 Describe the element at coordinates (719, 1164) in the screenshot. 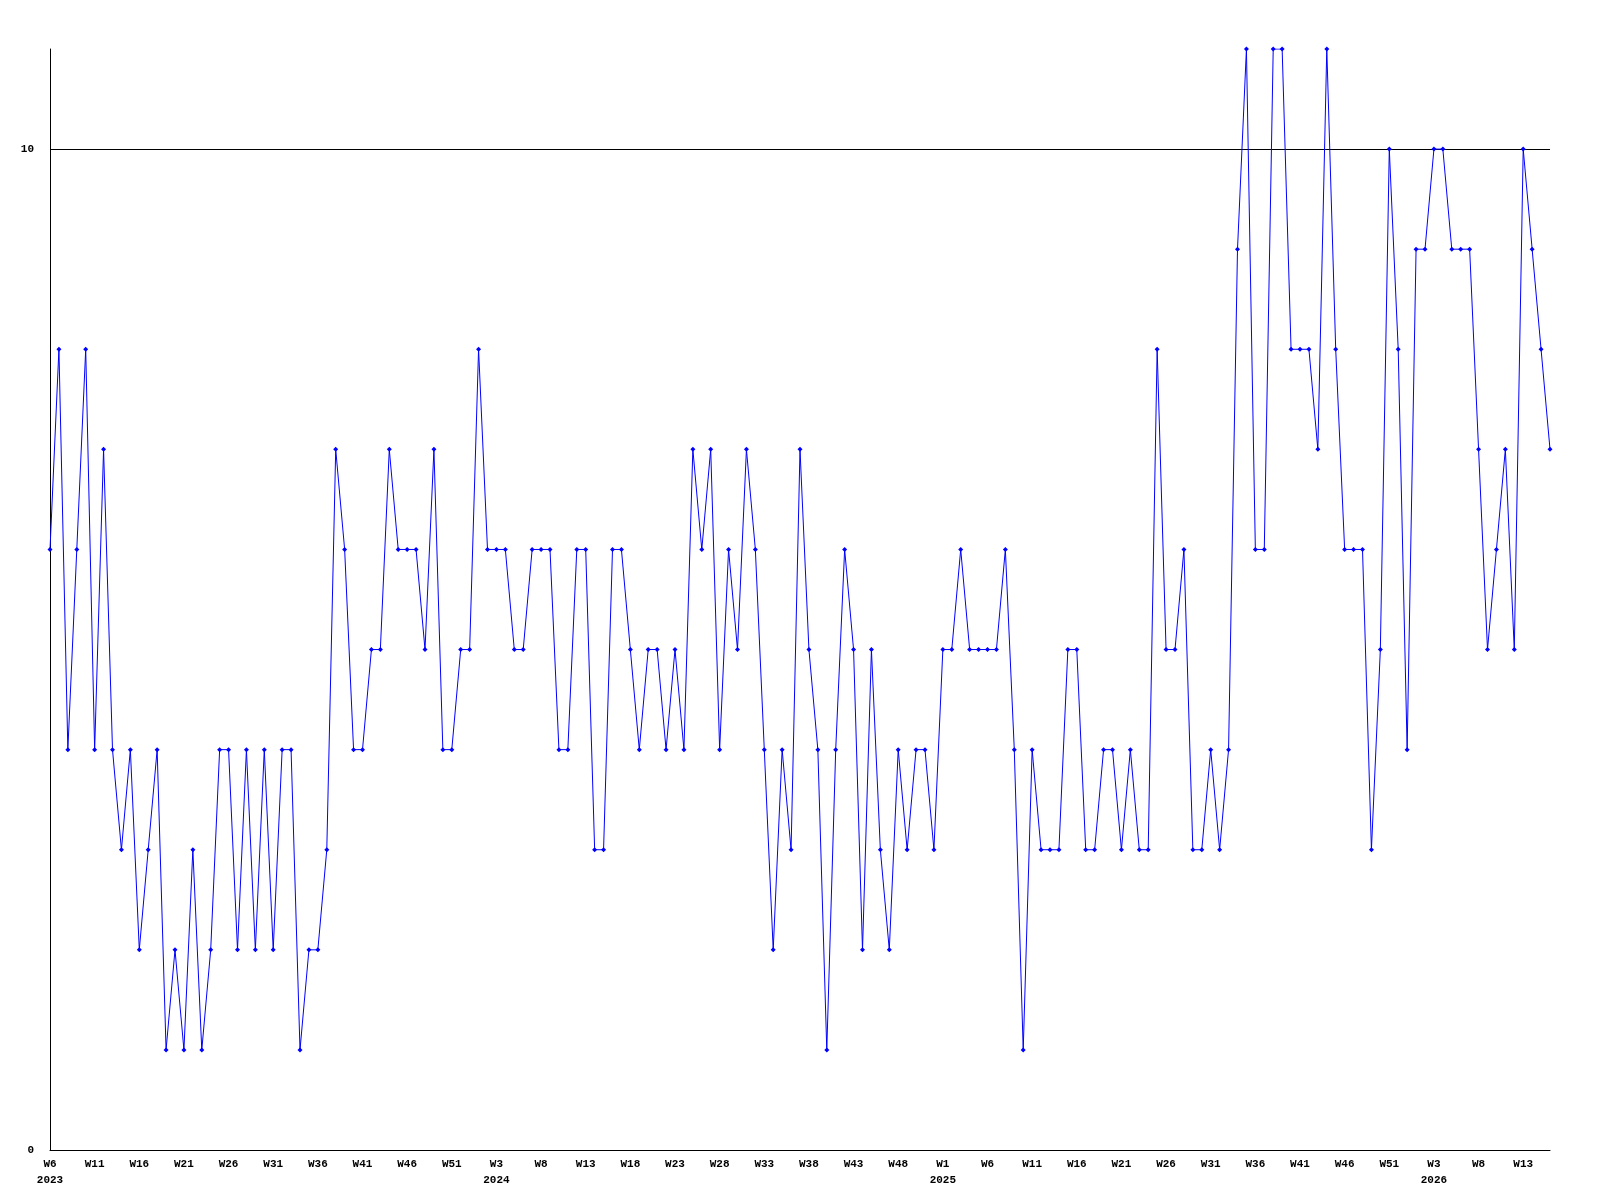

I see `x-tick-label: W28` at that location.